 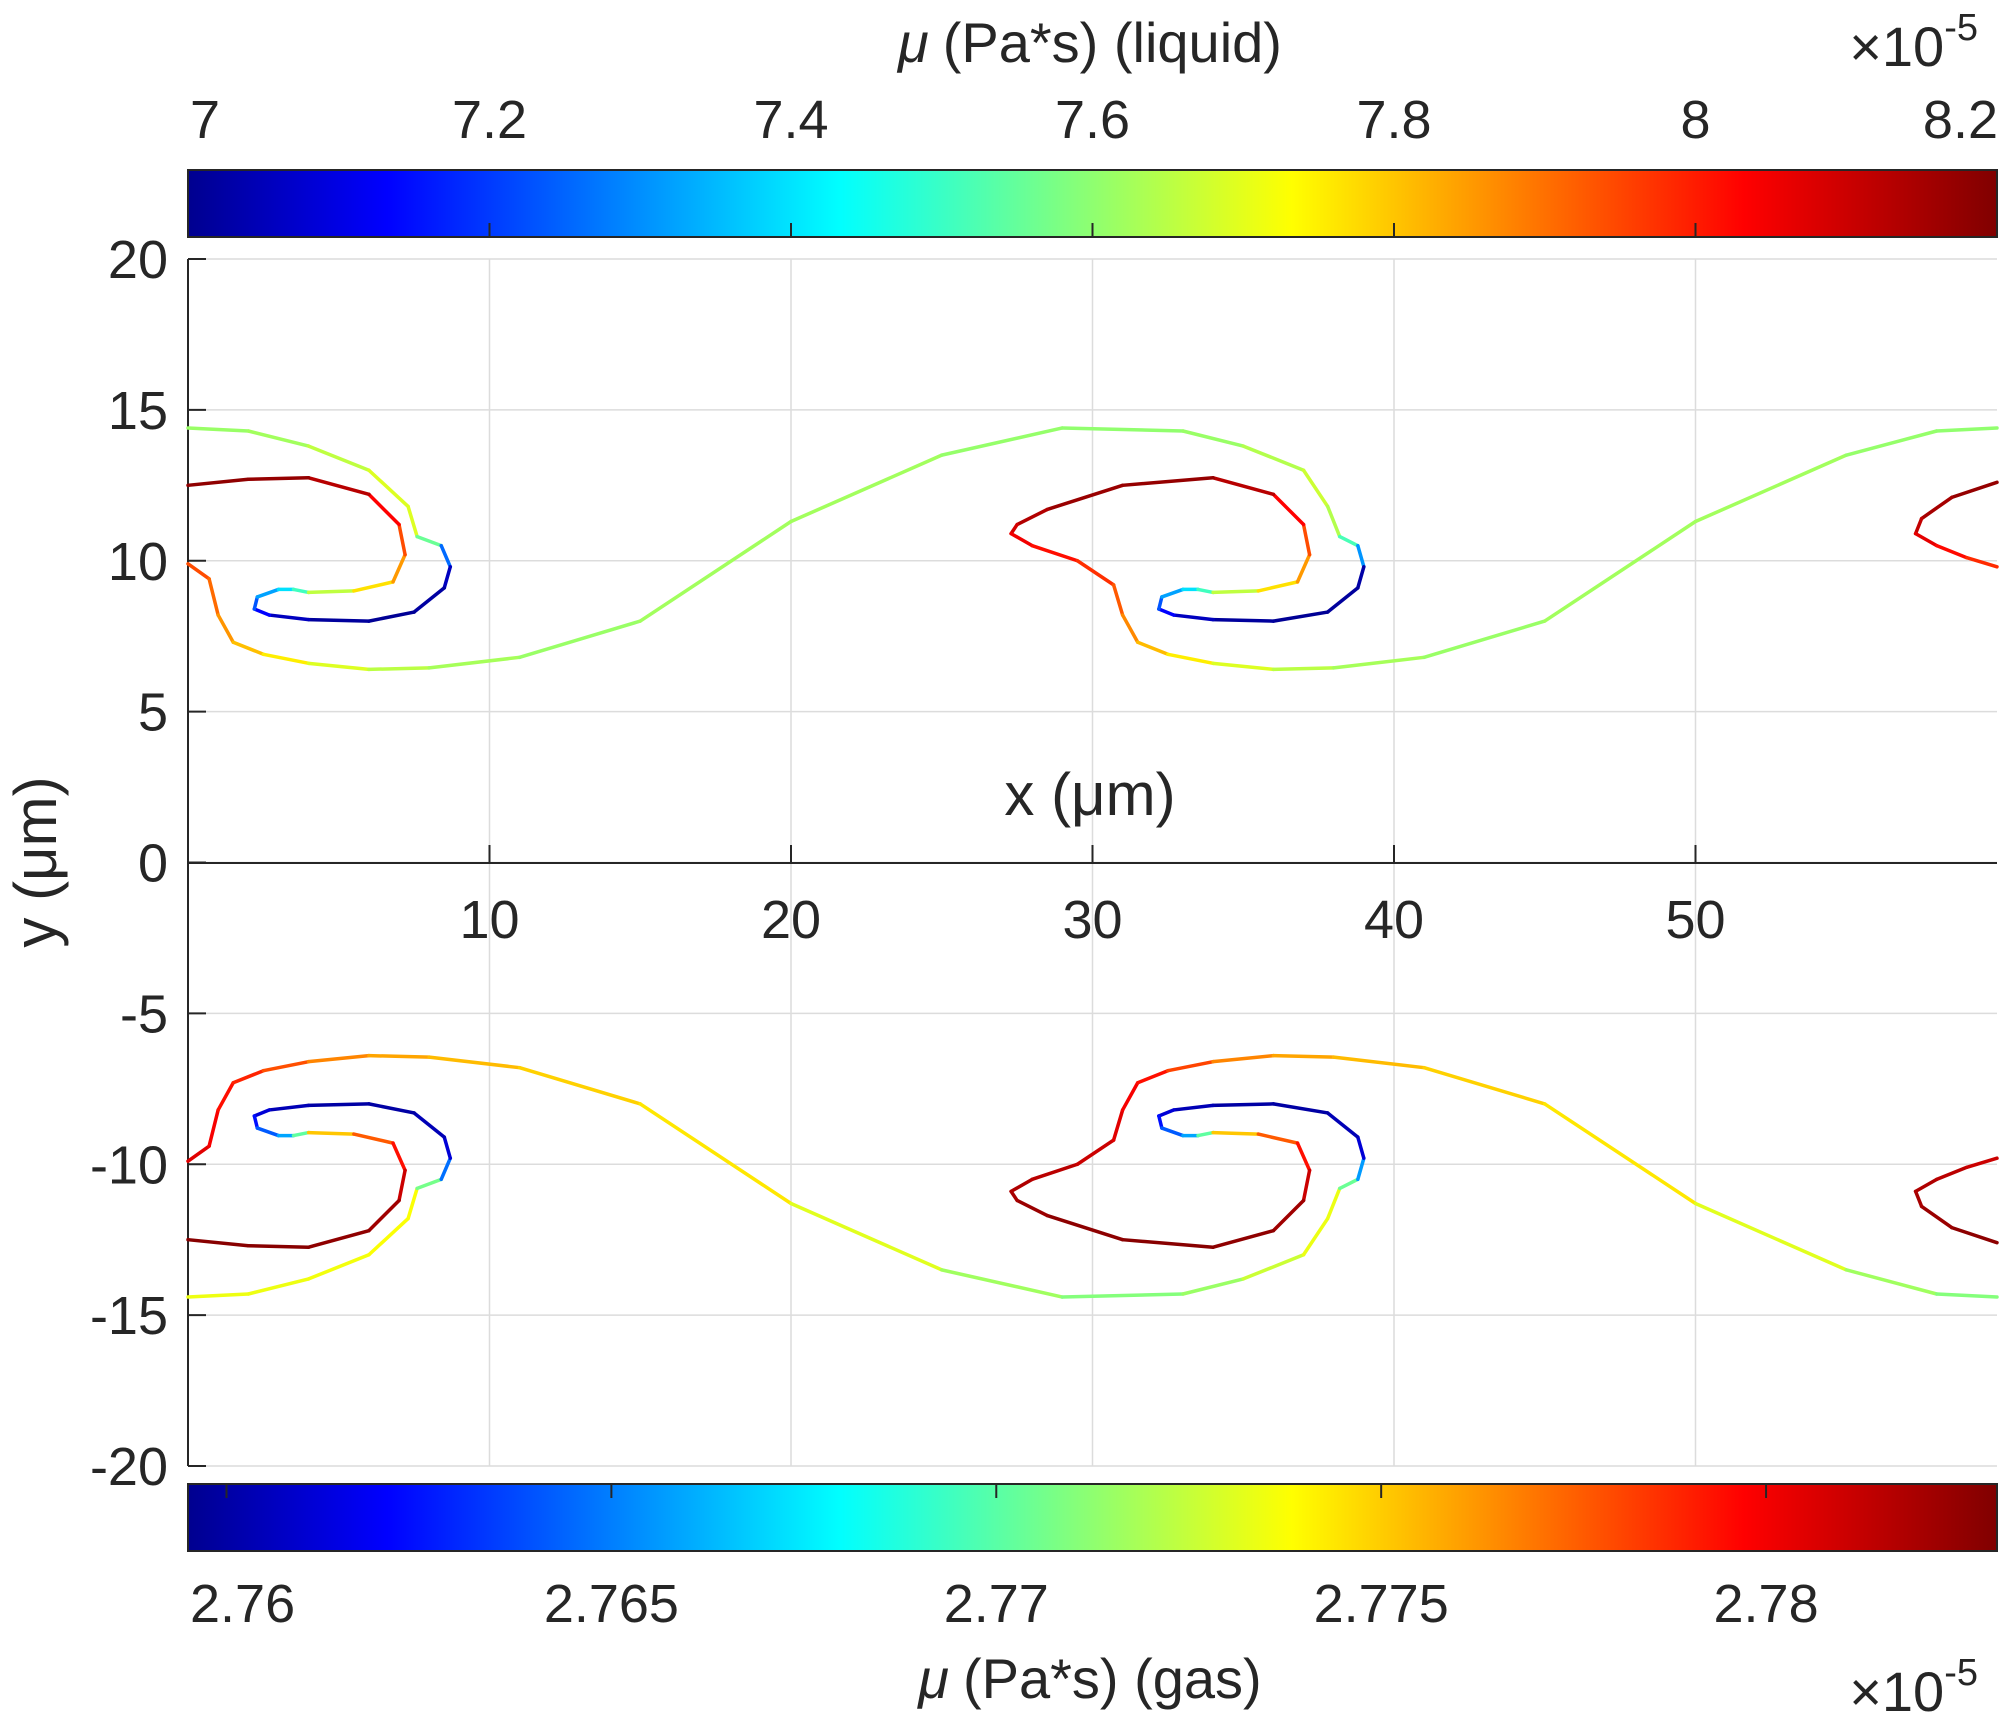 I want to click on colorbar-liquid-tick-label: 8.2, so click(x=1960, y=120).